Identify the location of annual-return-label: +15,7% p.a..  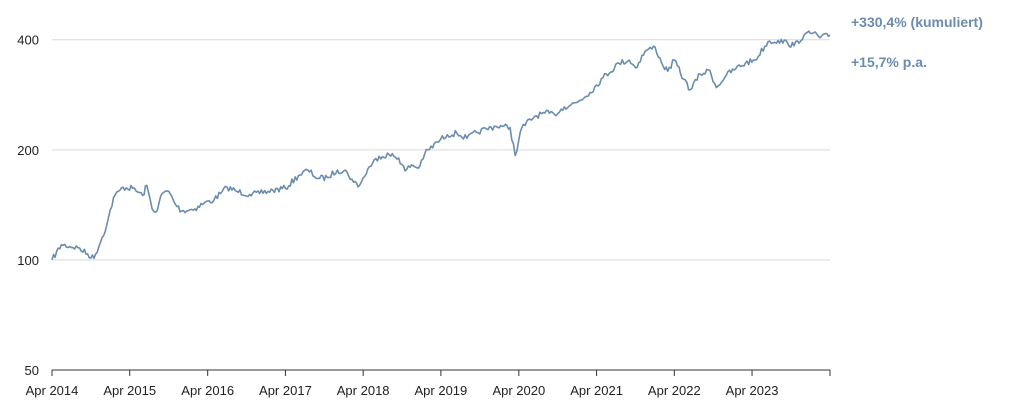
(889, 62).